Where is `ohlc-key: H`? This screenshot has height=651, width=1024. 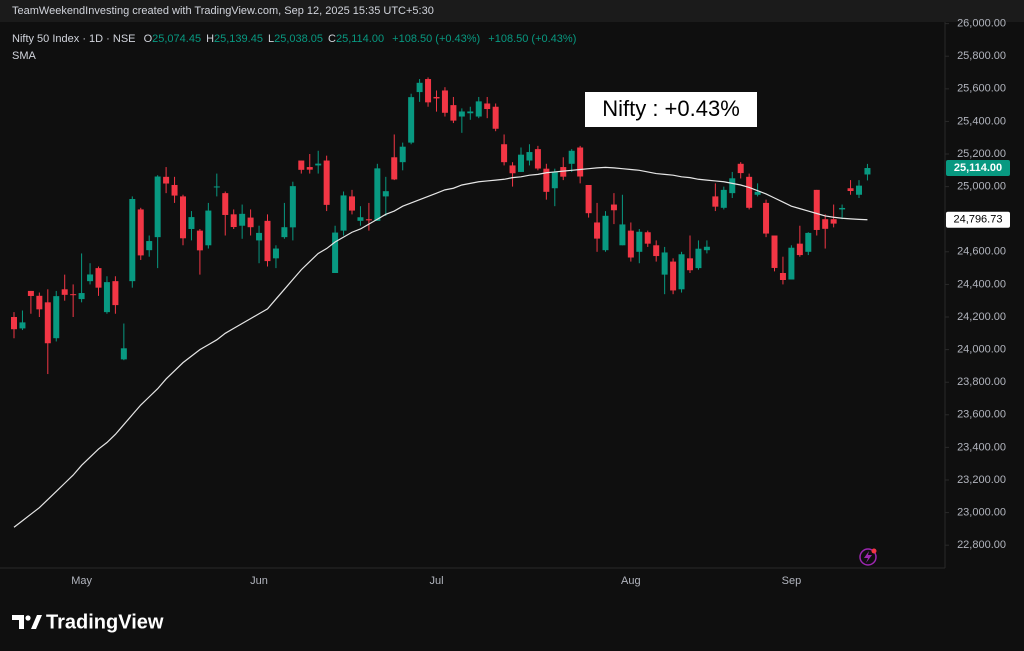
ohlc-key: H is located at coordinates (210, 39).